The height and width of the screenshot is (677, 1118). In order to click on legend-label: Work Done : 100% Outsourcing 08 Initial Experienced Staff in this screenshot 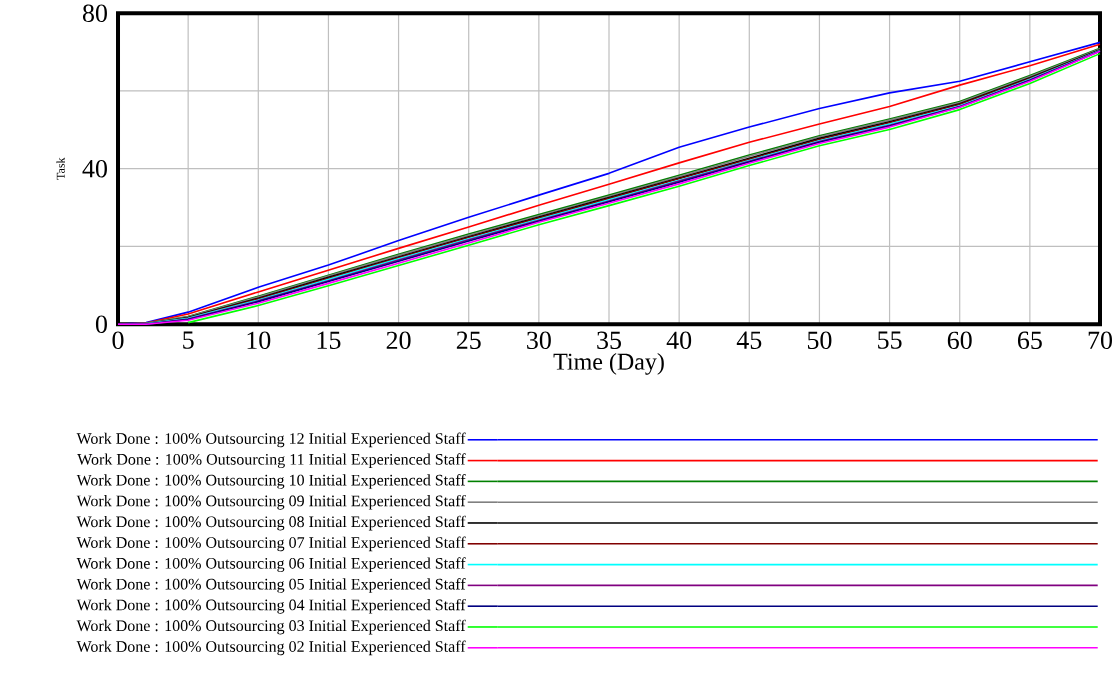, I will do `click(271, 523)`.